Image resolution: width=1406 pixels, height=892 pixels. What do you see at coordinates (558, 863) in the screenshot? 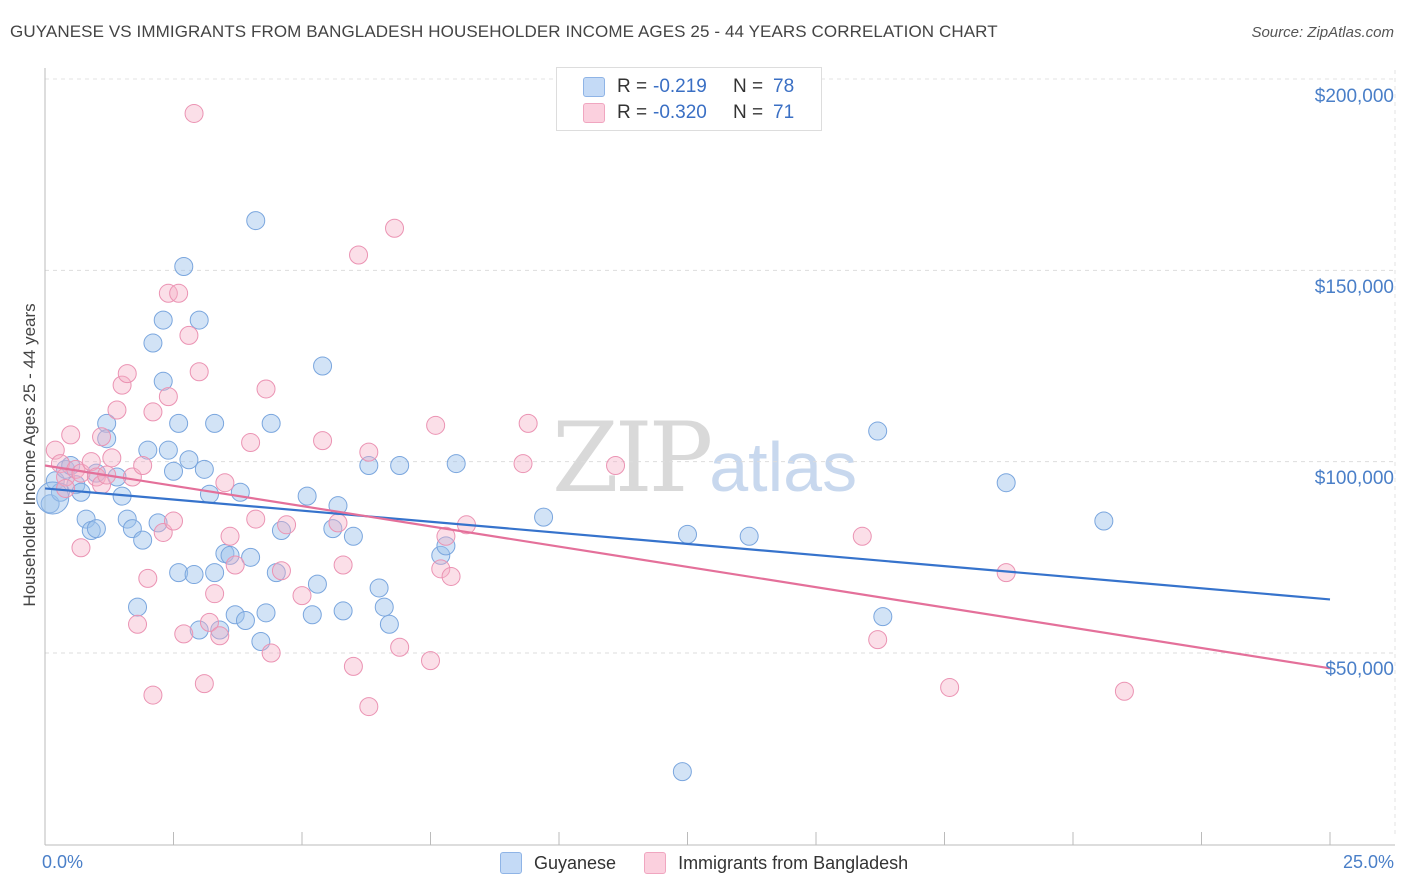
I see `legend-item-guyanese: Guyanese` at bounding box center [558, 863].